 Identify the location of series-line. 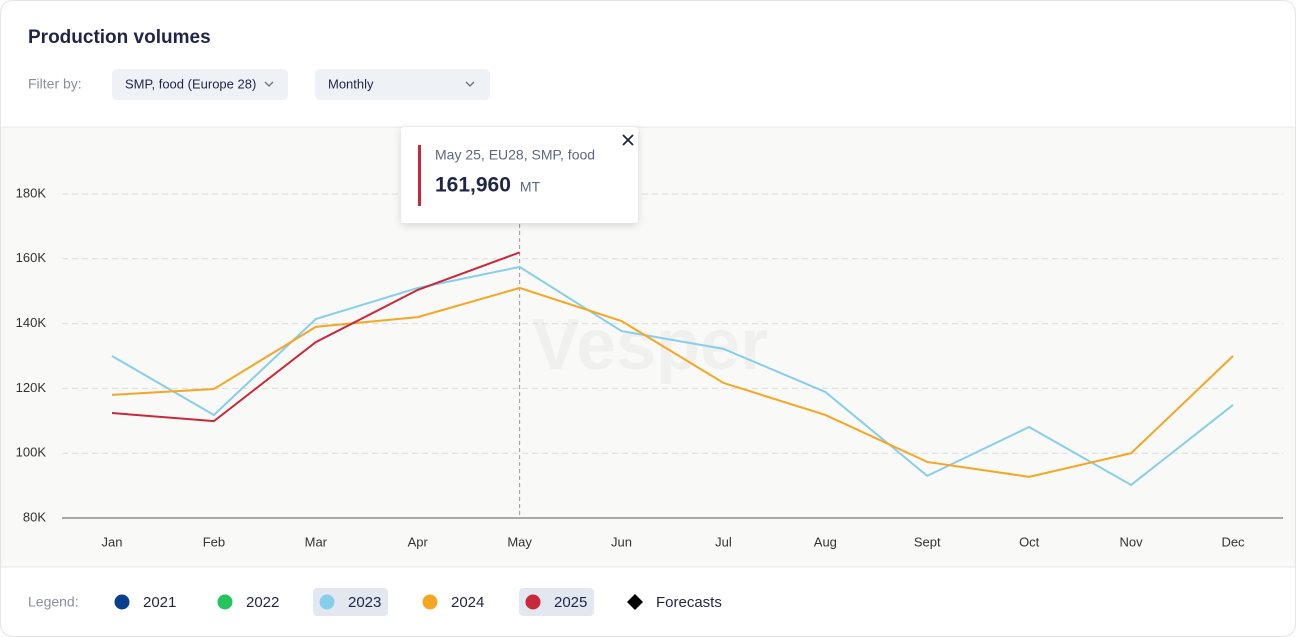
(315, 337).